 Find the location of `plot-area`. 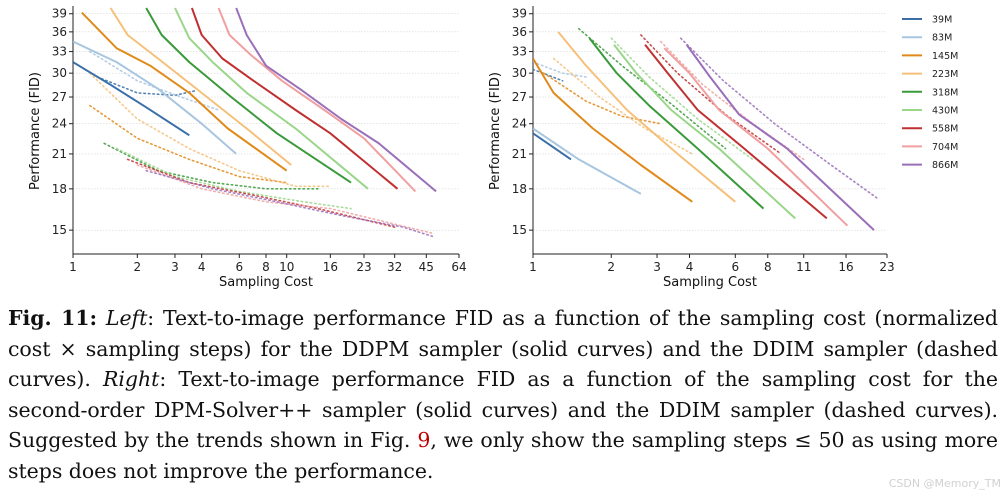

plot-area is located at coordinates (705, 129).